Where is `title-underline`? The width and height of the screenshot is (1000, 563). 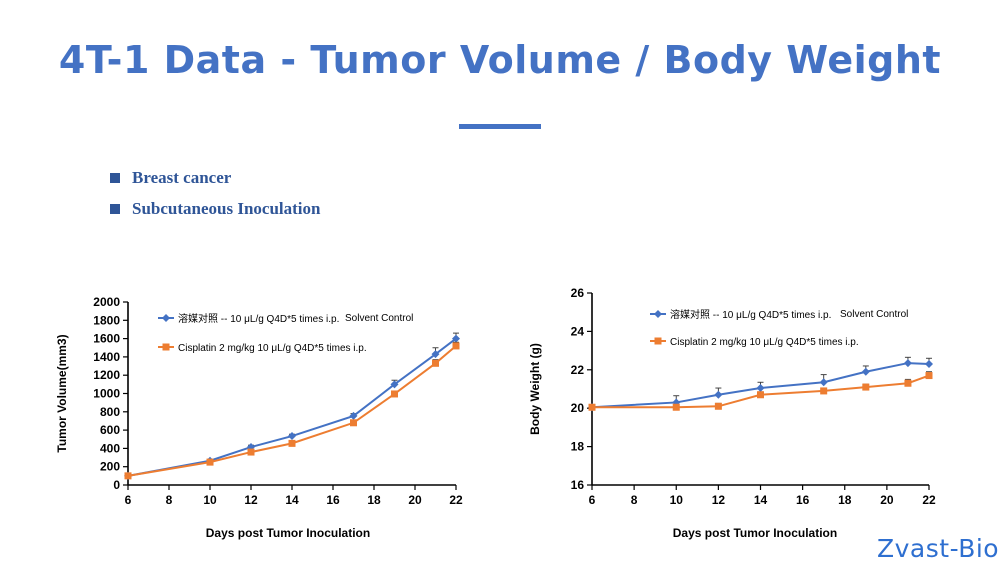
title-underline is located at coordinates (500, 126).